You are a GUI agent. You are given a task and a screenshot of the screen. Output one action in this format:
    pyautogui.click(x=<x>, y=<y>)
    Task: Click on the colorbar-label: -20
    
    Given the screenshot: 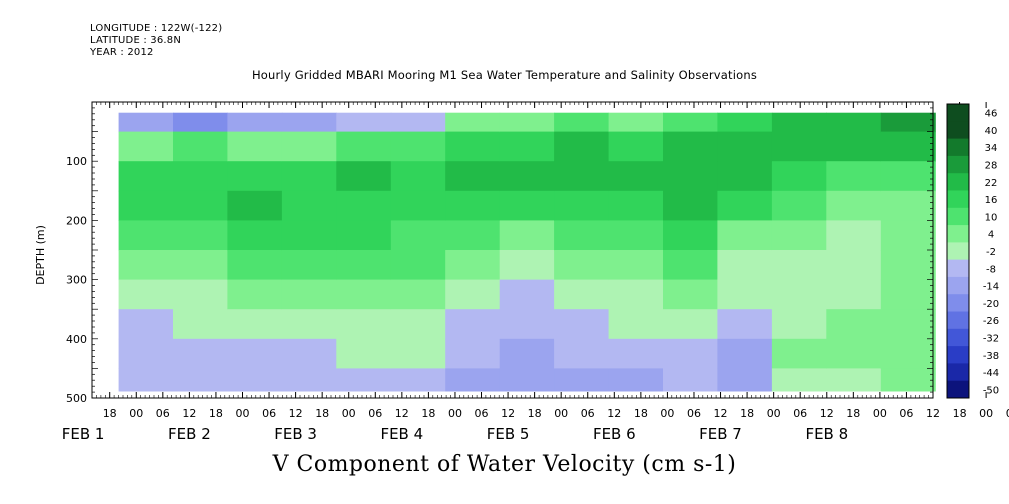 What is the action you would take?
    pyautogui.click(x=991, y=304)
    